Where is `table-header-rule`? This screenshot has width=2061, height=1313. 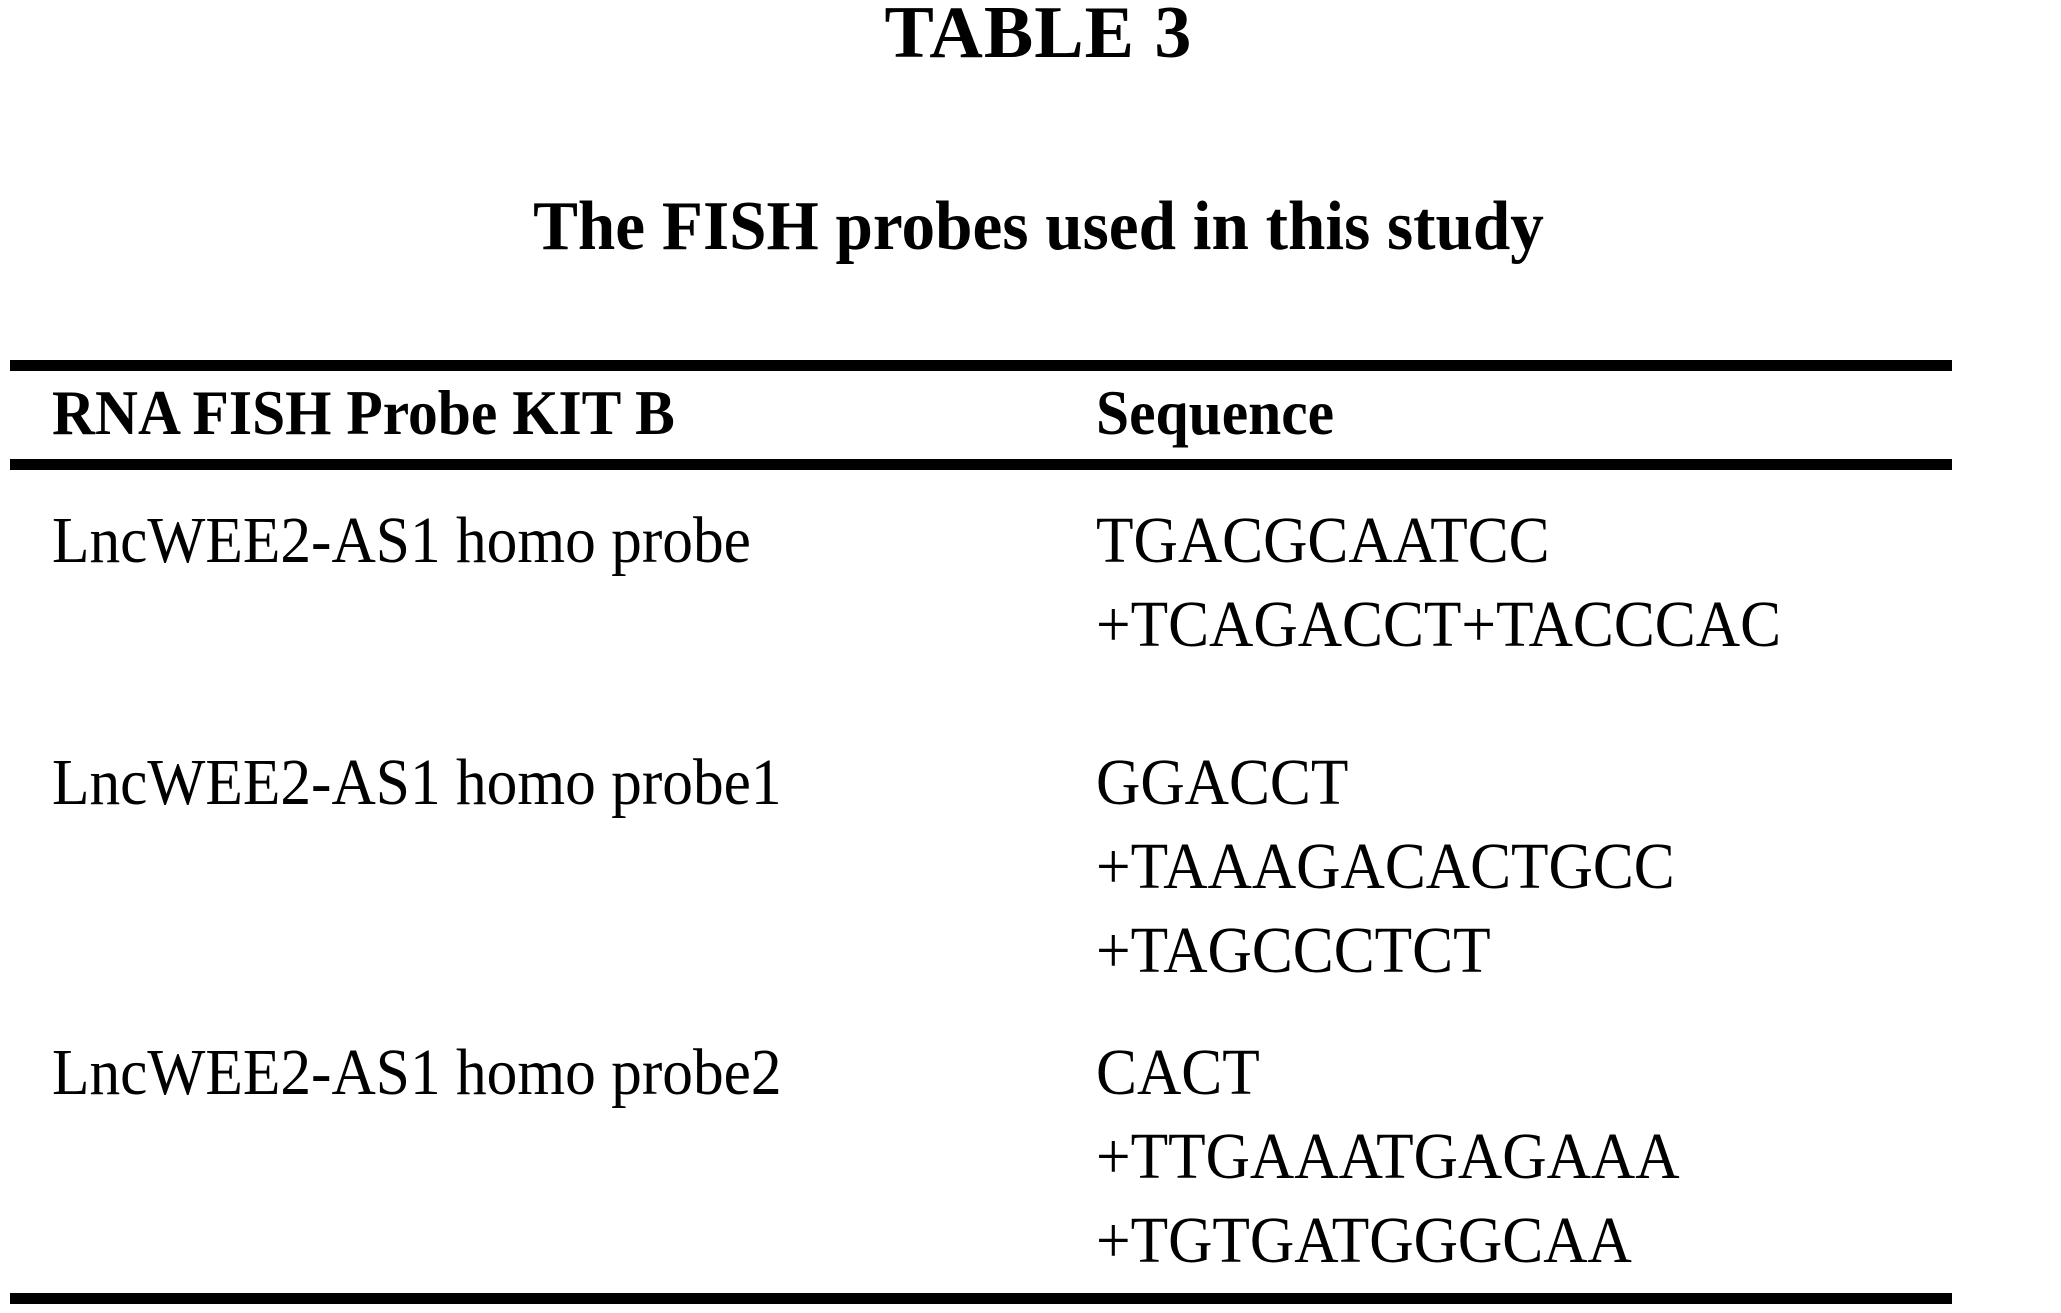
table-header-rule is located at coordinates (981, 464).